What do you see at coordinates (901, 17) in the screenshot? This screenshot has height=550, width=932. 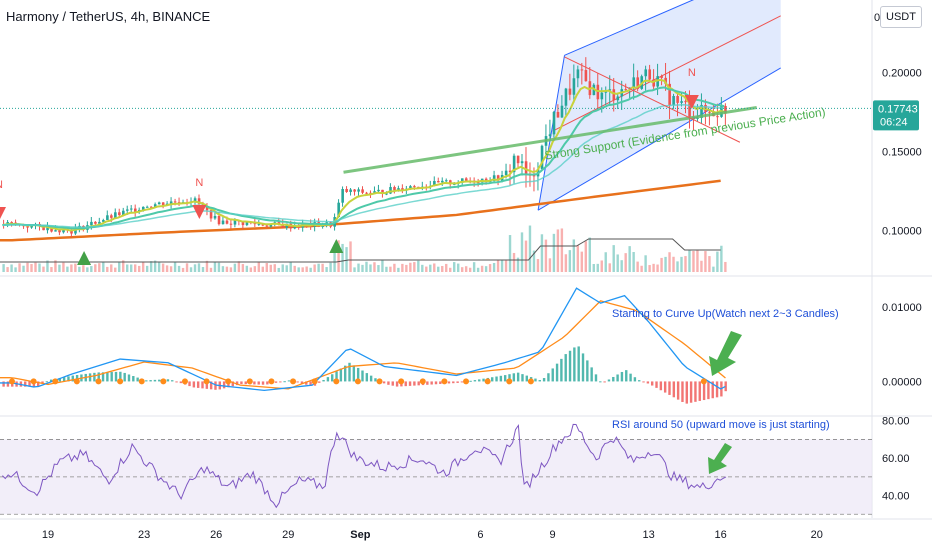 I see `currency-selector: USDT` at bounding box center [901, 17].